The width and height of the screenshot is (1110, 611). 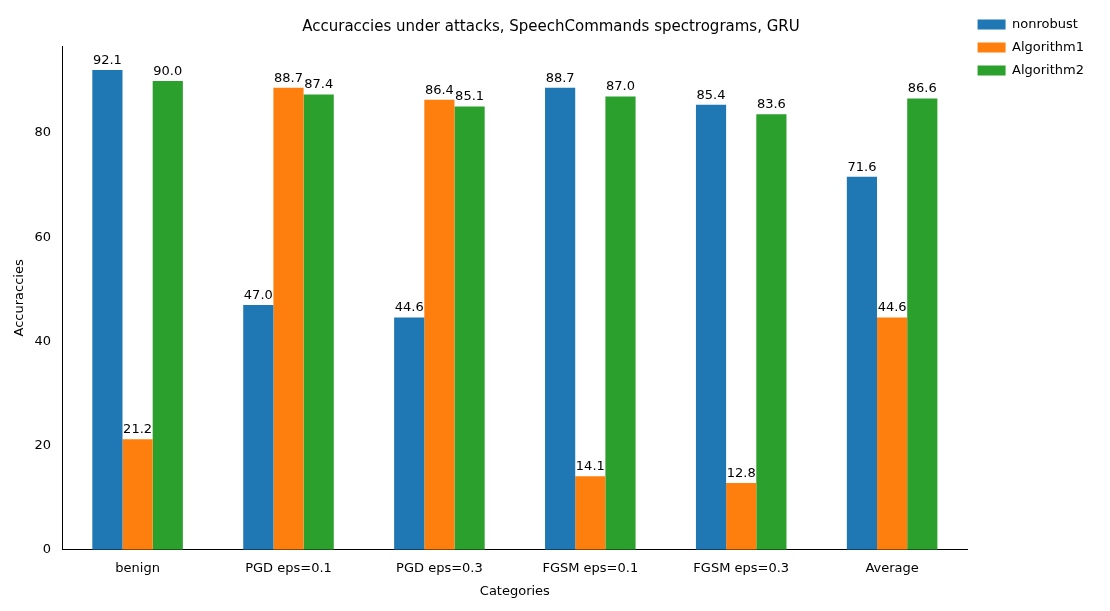 I want to click on data-label: 87.4, so click(x=319, y=84).